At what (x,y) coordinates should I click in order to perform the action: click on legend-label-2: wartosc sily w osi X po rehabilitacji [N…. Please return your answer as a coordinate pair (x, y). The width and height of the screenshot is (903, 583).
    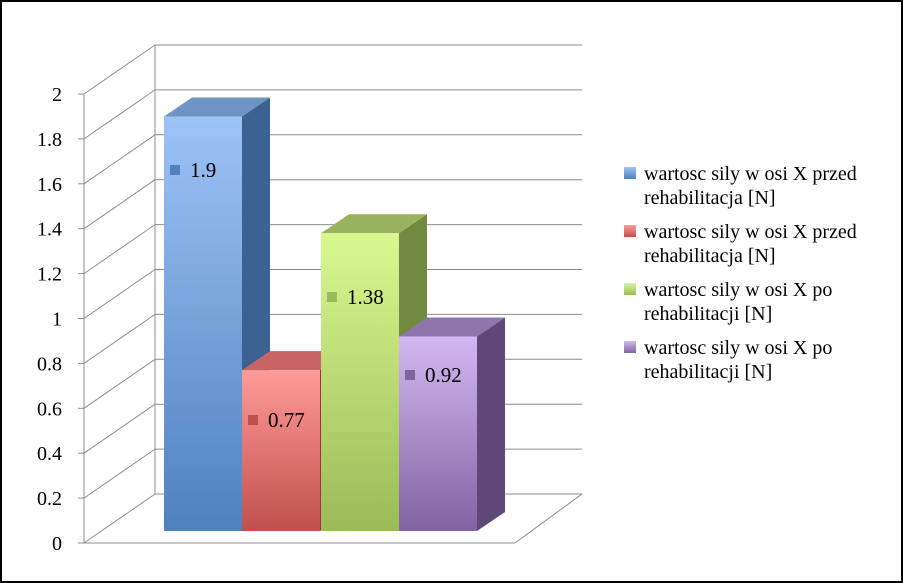
    Looking at the image, I should click on (738, 302).